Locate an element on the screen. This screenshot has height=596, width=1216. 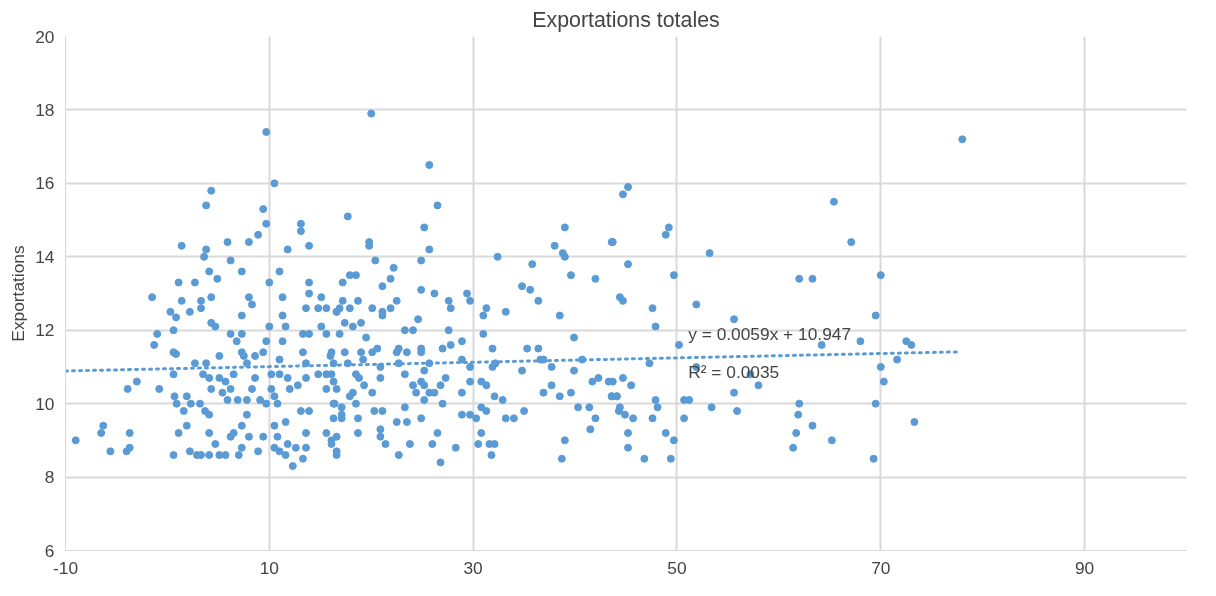
x-tick-label: 70 is located at coordinates (881, 567).